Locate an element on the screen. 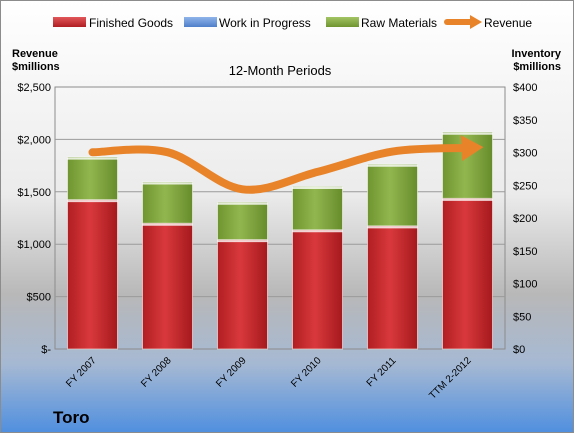 This screenshot has height=438, width=574. left-axis-title-line1: Revenue is located at coordinates (35, 54).